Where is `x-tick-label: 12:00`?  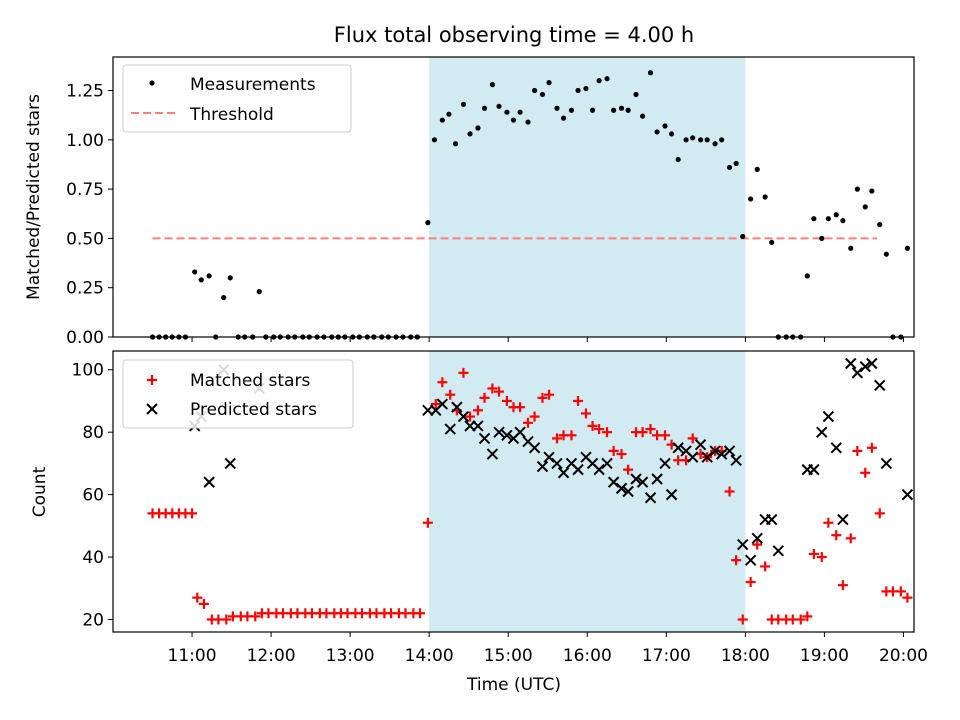 x-tick-label: 12:00 is located at coordinates (271, 656).